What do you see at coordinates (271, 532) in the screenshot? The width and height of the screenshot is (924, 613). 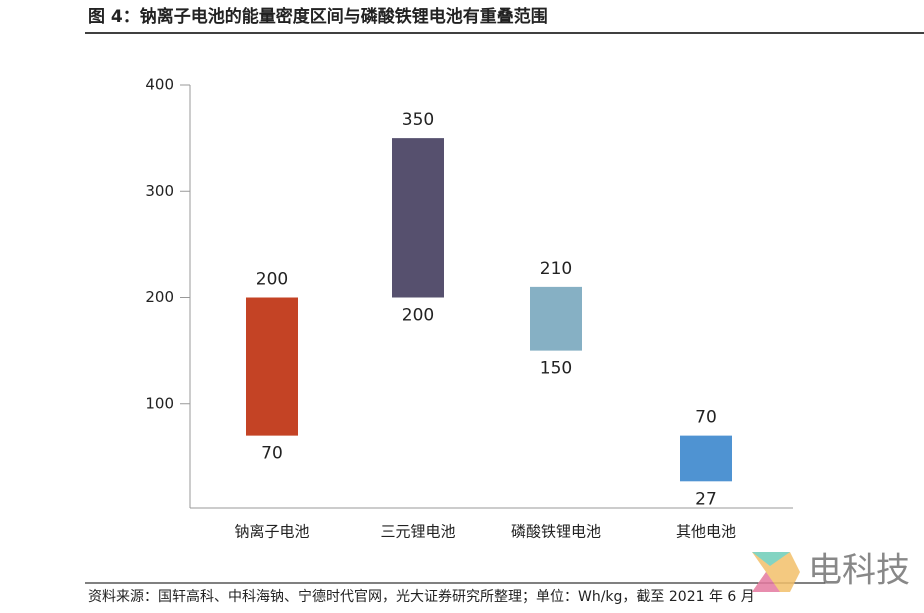 I see `x-tick-label: 钠离子电池` at bounding box center [271, 532].